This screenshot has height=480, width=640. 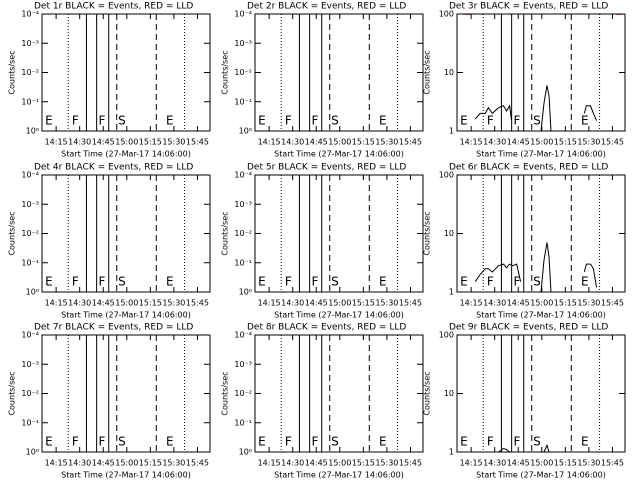 I want to click on panel-title: Det 9r BLACK = Events, RED = LLD, so click(x=528, y=328).